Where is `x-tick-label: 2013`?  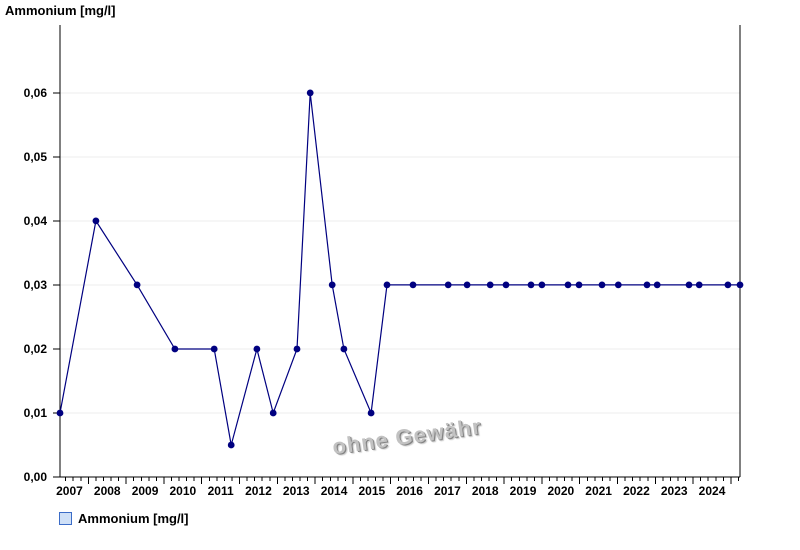 x-tick-label: 2013 is located at coordinates (296, 491).